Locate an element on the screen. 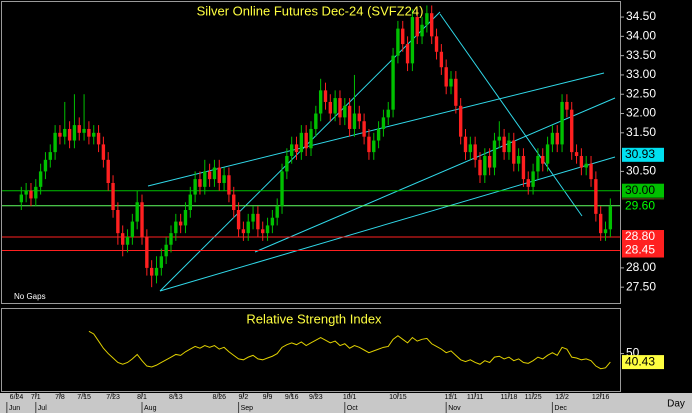 The height and width of the screenshot is (413, 692). month-label: Jul is located at coordinates (42, 408).